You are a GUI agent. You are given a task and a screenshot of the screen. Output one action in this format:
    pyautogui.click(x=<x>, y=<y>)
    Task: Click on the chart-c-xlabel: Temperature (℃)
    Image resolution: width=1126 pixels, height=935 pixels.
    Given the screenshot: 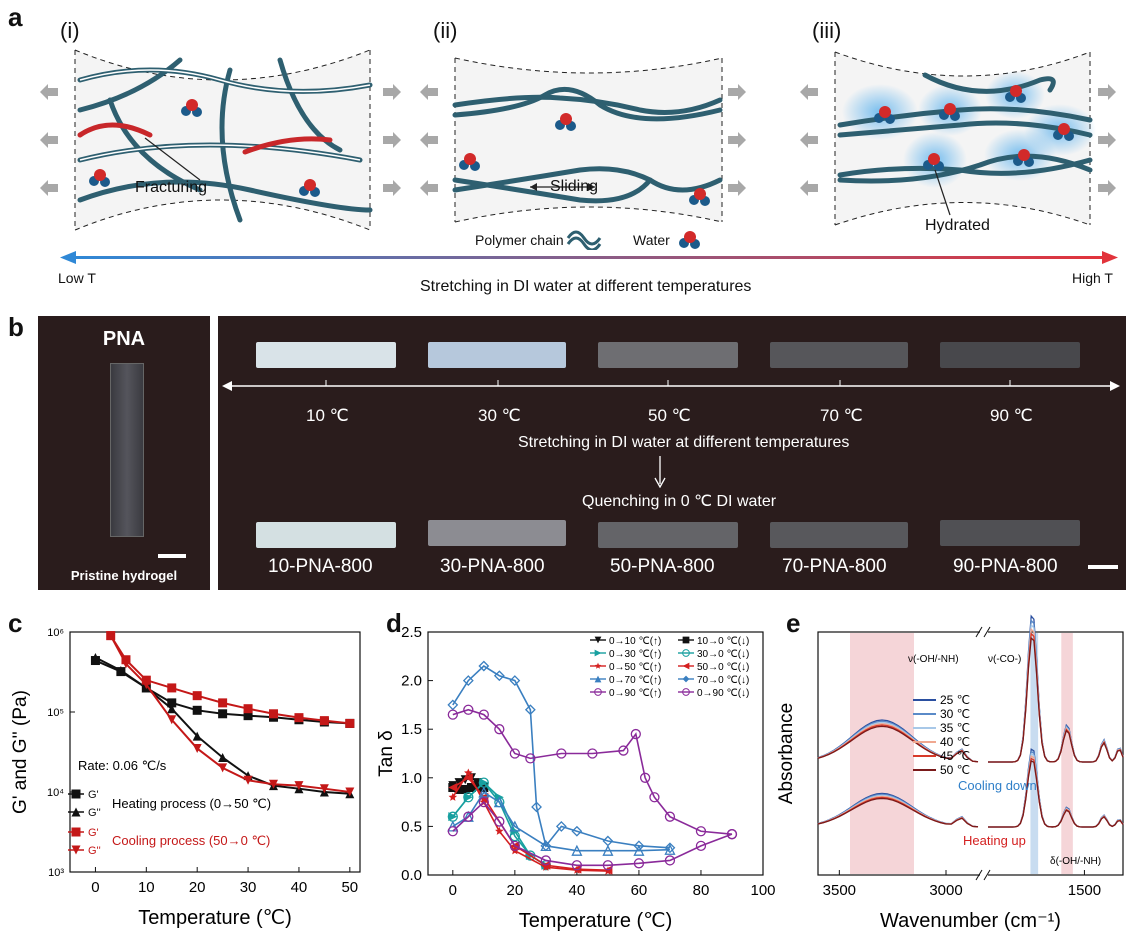 What is the action you would take?
    pyautogui.click(x=215, y=918)
    